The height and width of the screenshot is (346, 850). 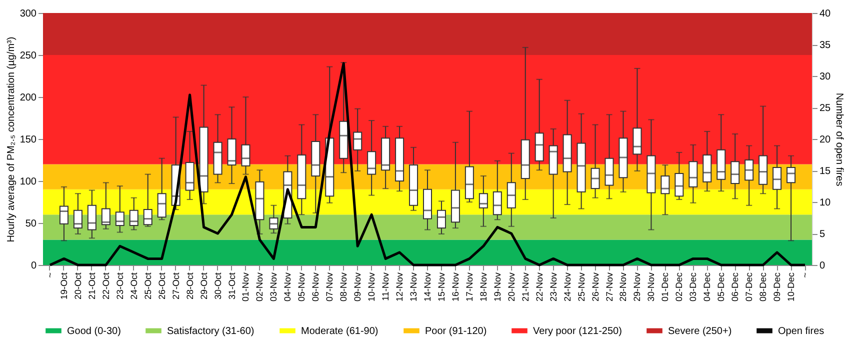 What do you see at coordinates (147, 286) in the screenshot?
I see `x-tick-label: 25-Oct` at bounding box center [147, 286].